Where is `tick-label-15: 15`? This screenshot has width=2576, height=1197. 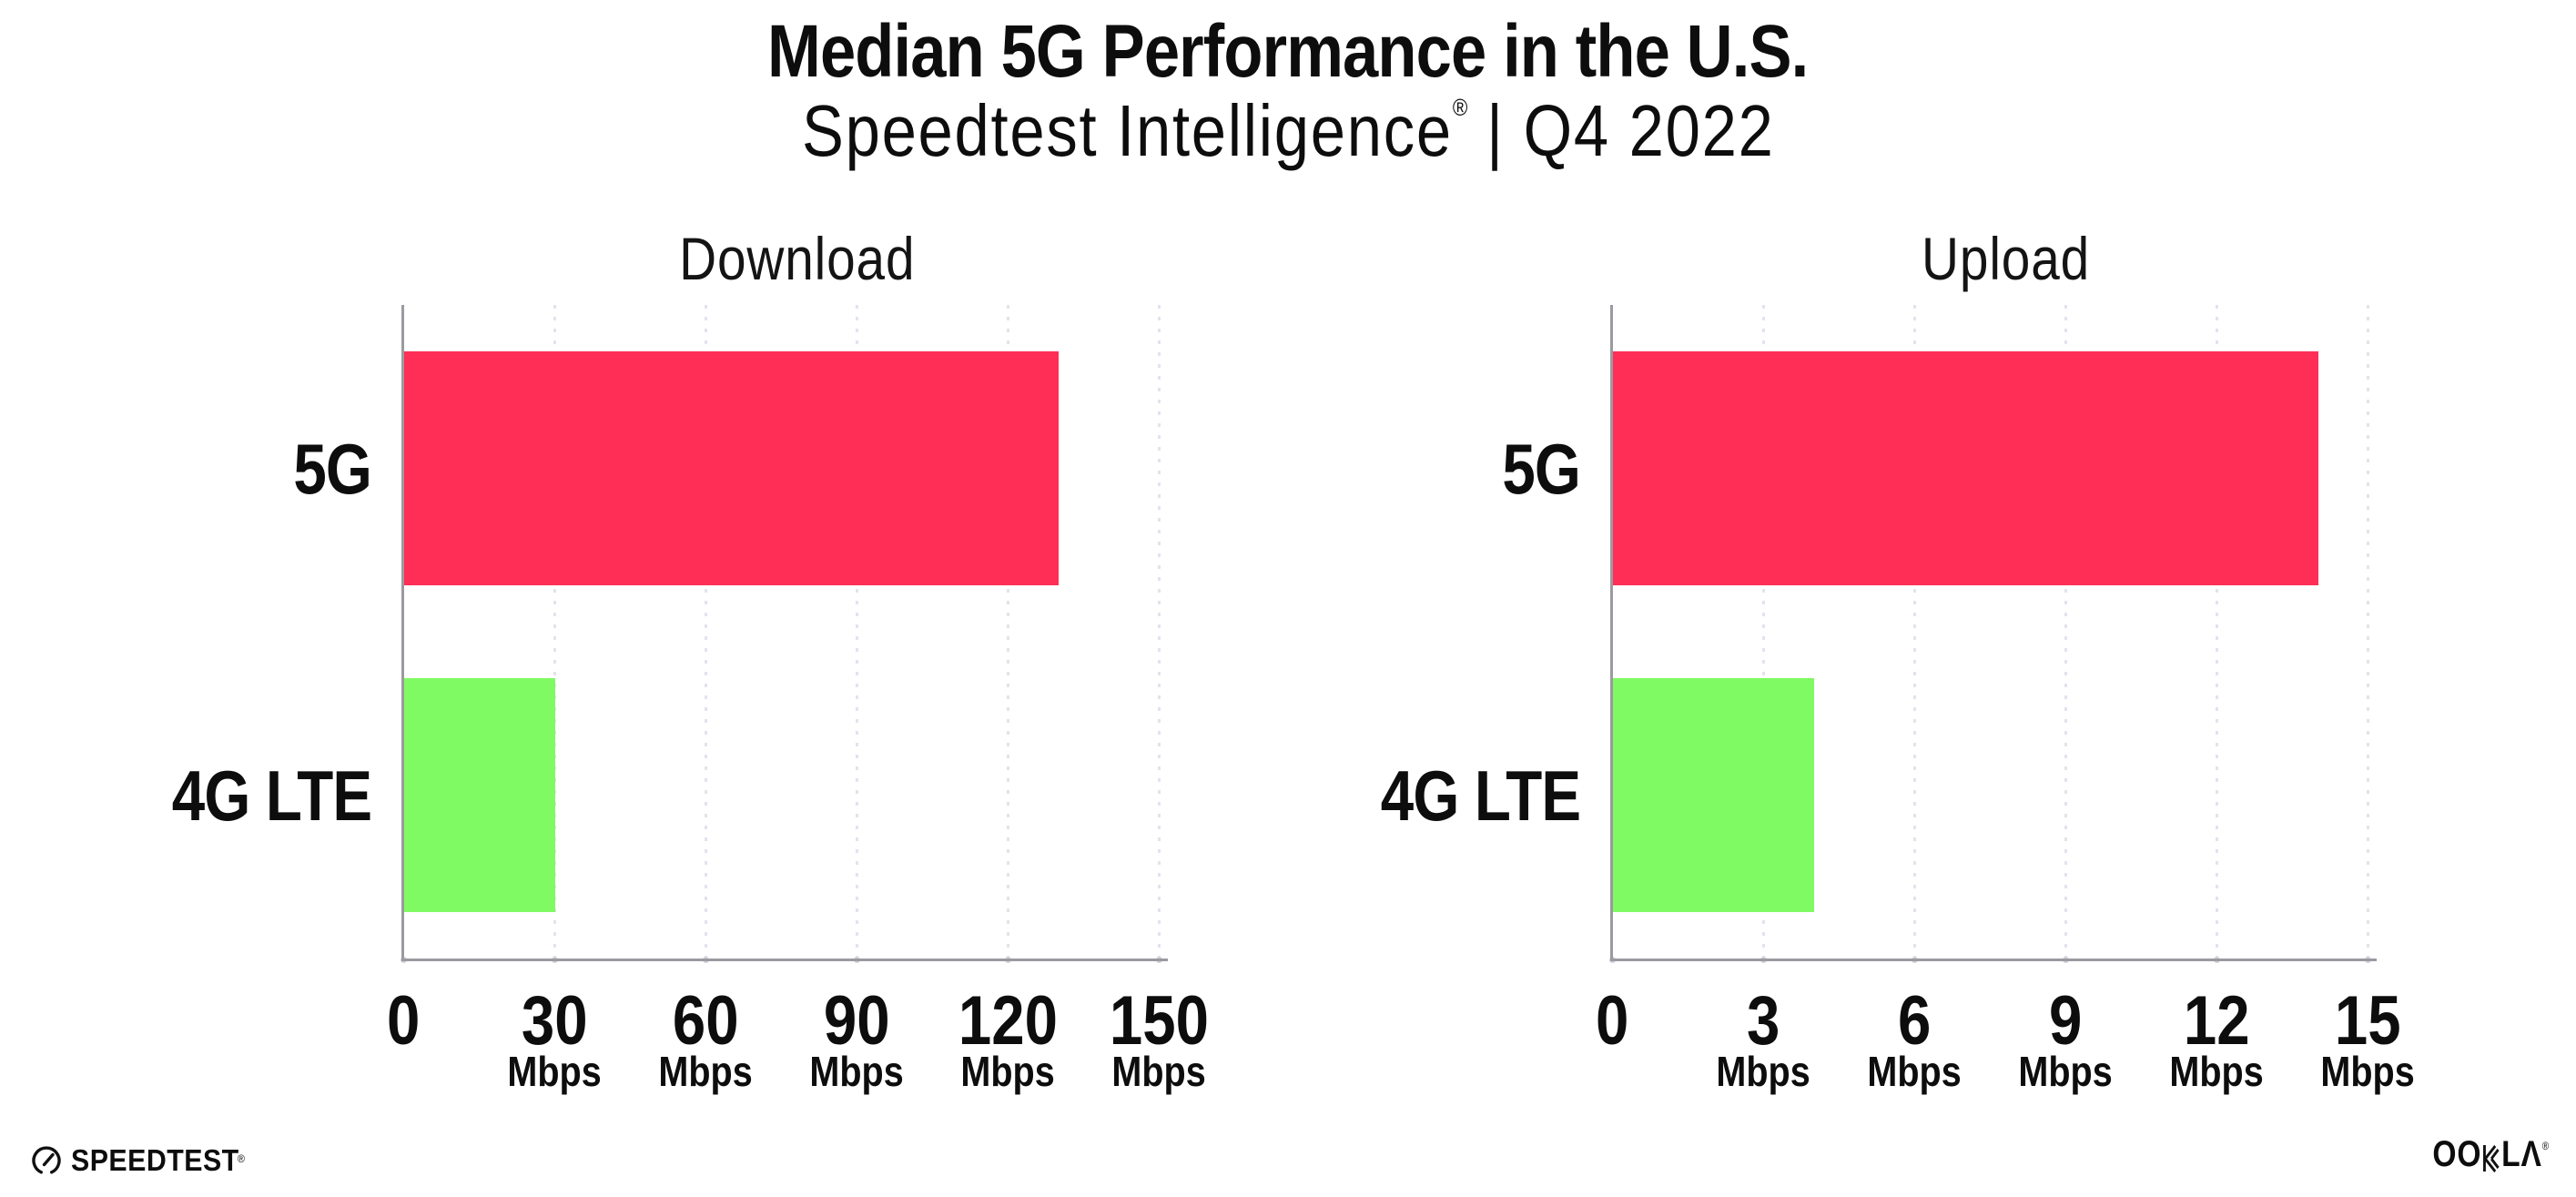
tick-label-15: 15 is located at coordinates (2367, 1021).